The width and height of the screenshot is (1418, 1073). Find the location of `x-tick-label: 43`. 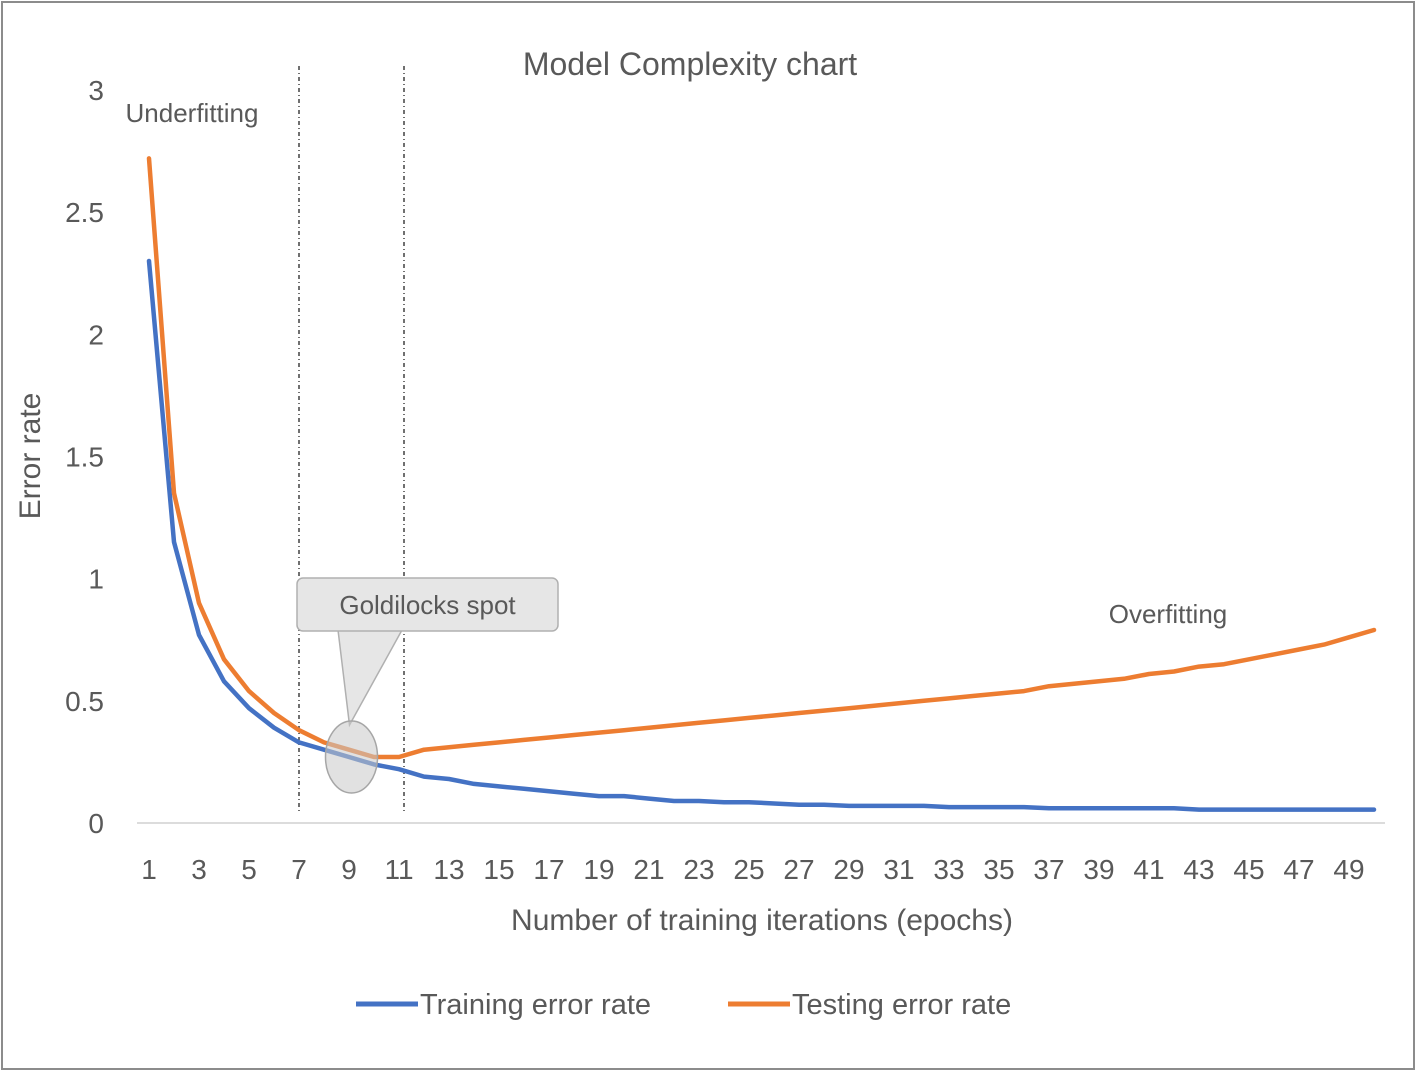

x-tick-label: 43 is located at coordinates (1198, 869).